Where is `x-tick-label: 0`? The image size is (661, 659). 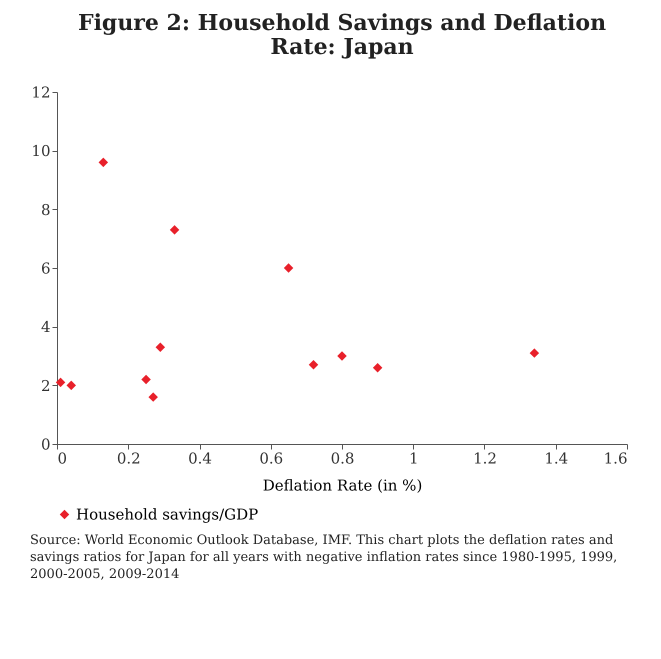
x-tick-label: 0 is located at coordinates (63, 459).